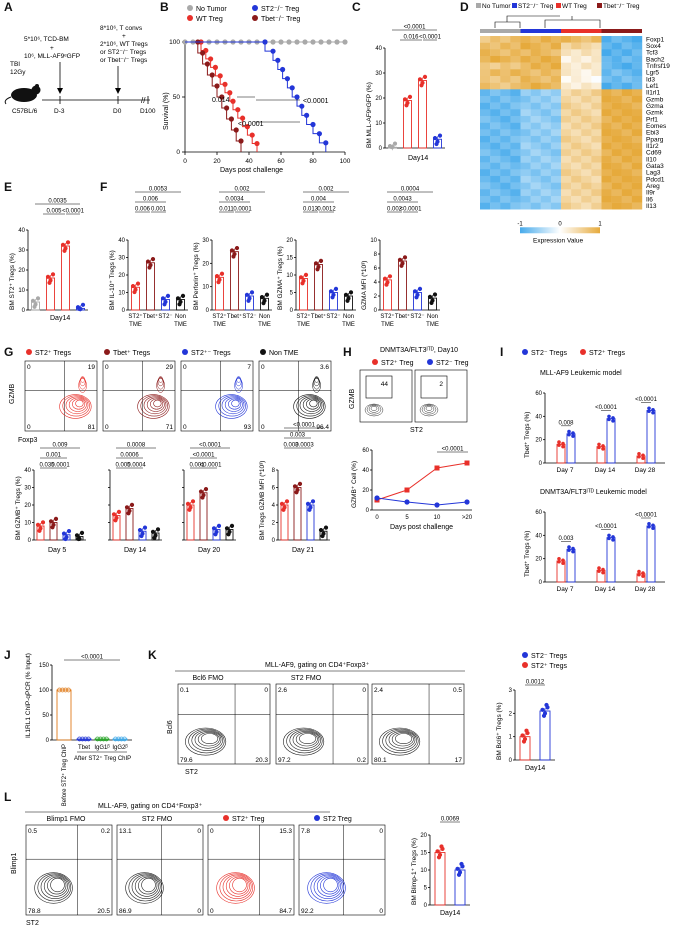 The height and width of the screenshot is (937, 685). I want to click on x-tick-label: 10, so click(437, 518).